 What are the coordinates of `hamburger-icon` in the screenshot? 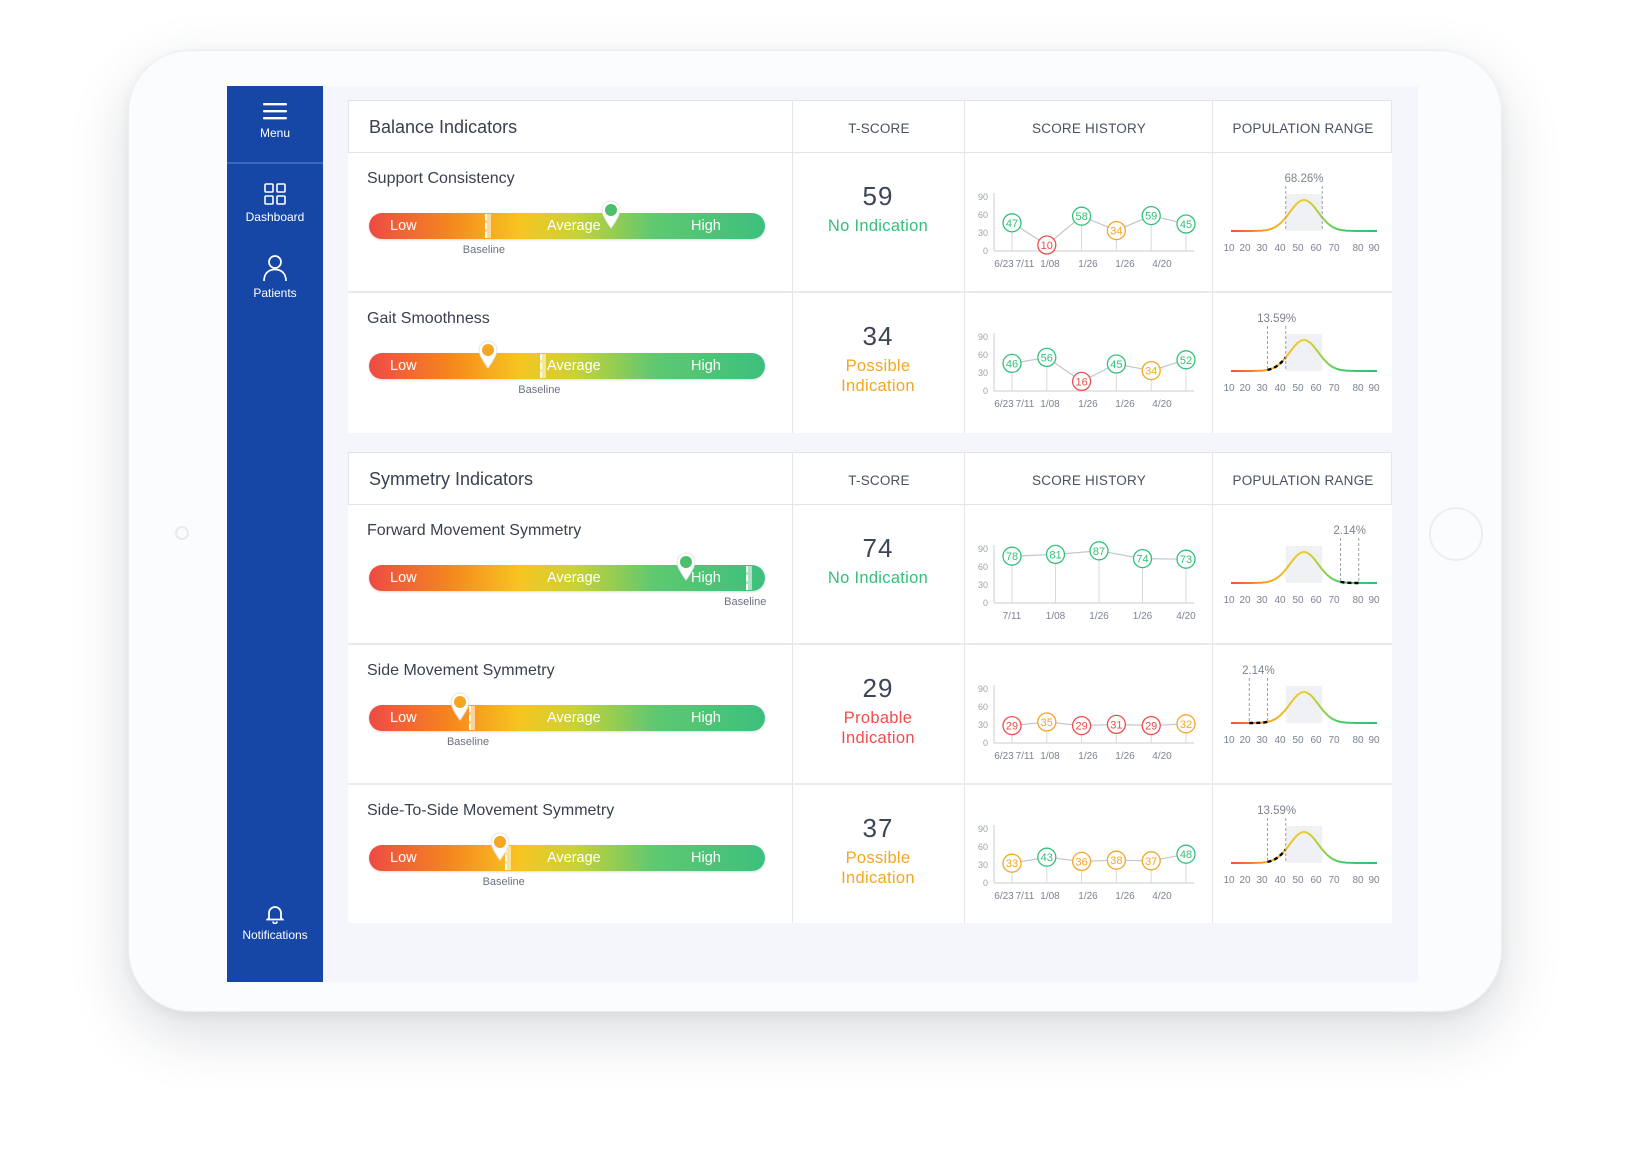 It's located at (275, 111).